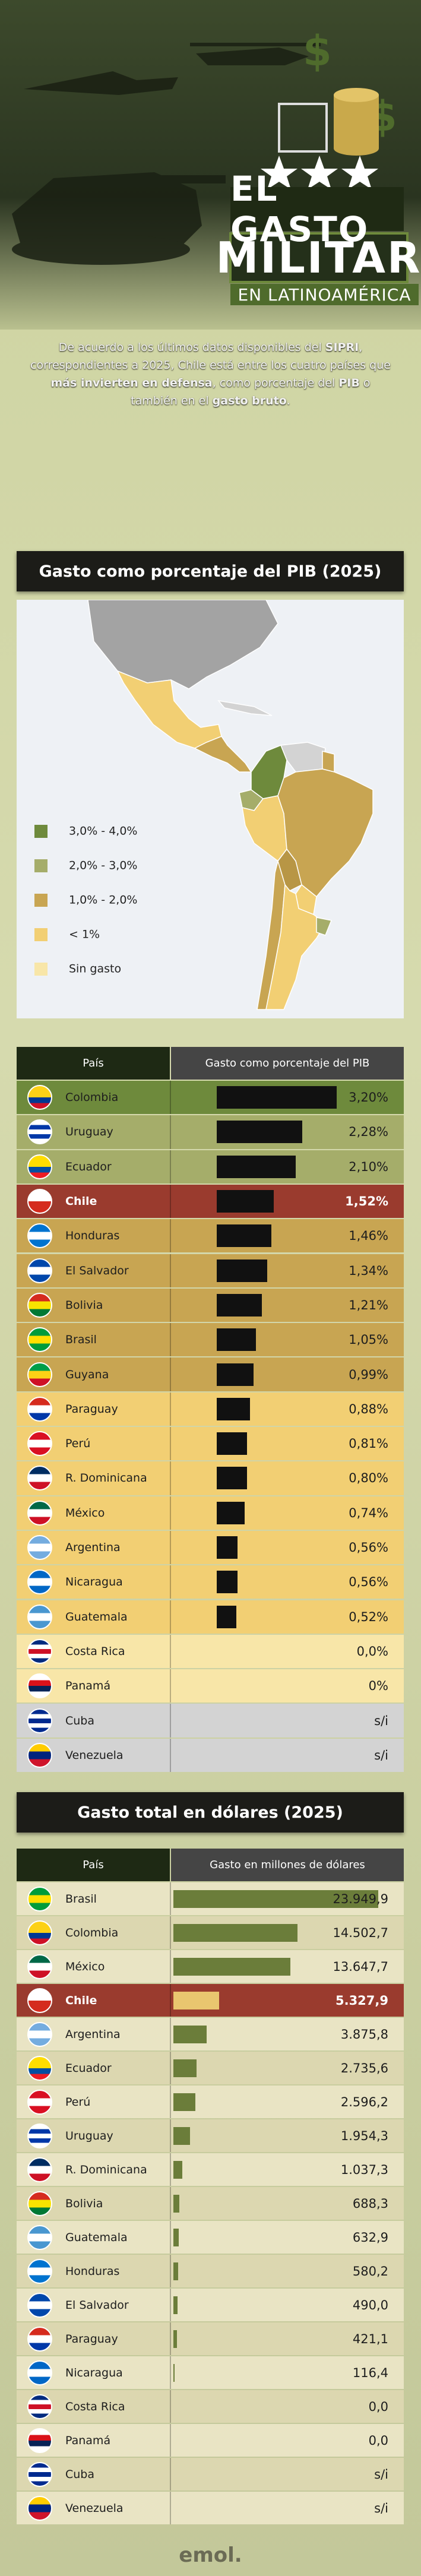 Image resolution: width=421 pixels, height=2576 pixels. What do you see at coordinates (360, 1932) in the screenshot?
I see `value-label: 14.502,7` at bounding box center [360, 1932].